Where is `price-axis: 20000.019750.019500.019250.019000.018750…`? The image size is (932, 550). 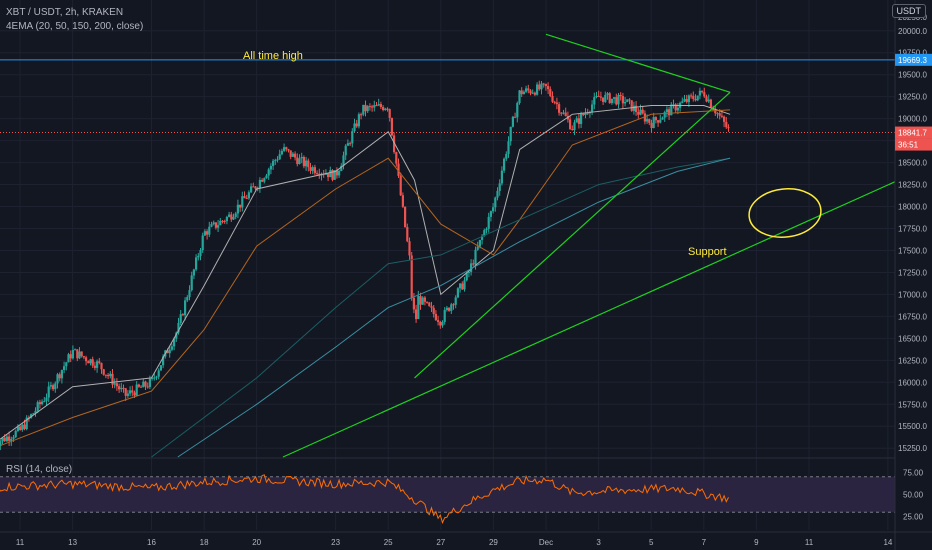 price-axis: 20000.019750.019500.019250.019000.018750… is located at coordinates (913, 275).